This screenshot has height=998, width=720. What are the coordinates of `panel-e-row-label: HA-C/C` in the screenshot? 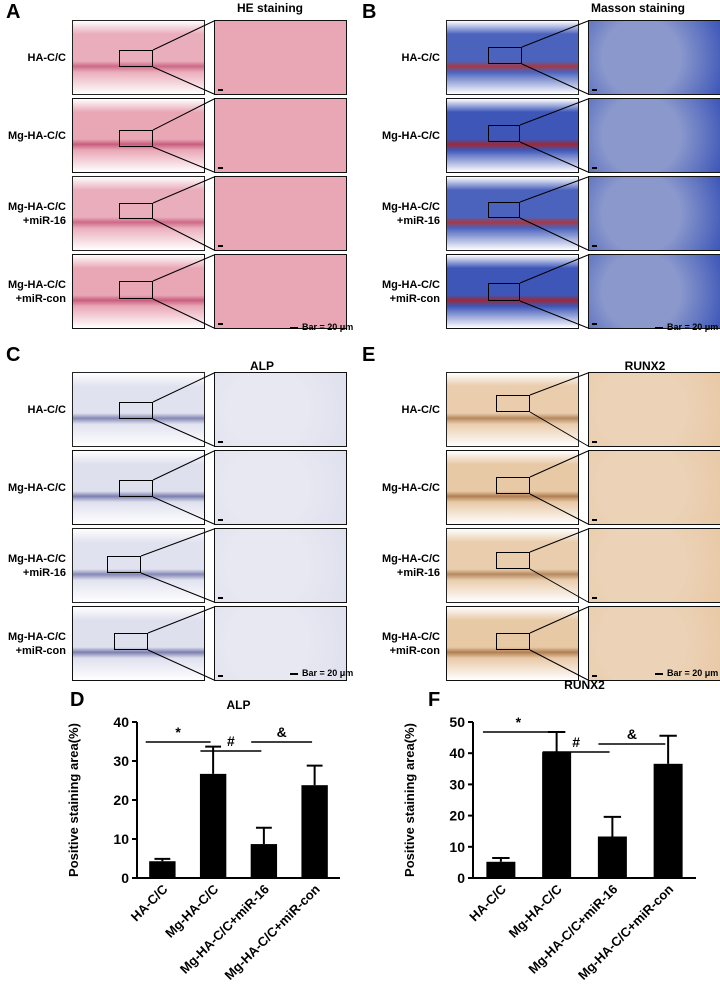 It's located at (421, 410).